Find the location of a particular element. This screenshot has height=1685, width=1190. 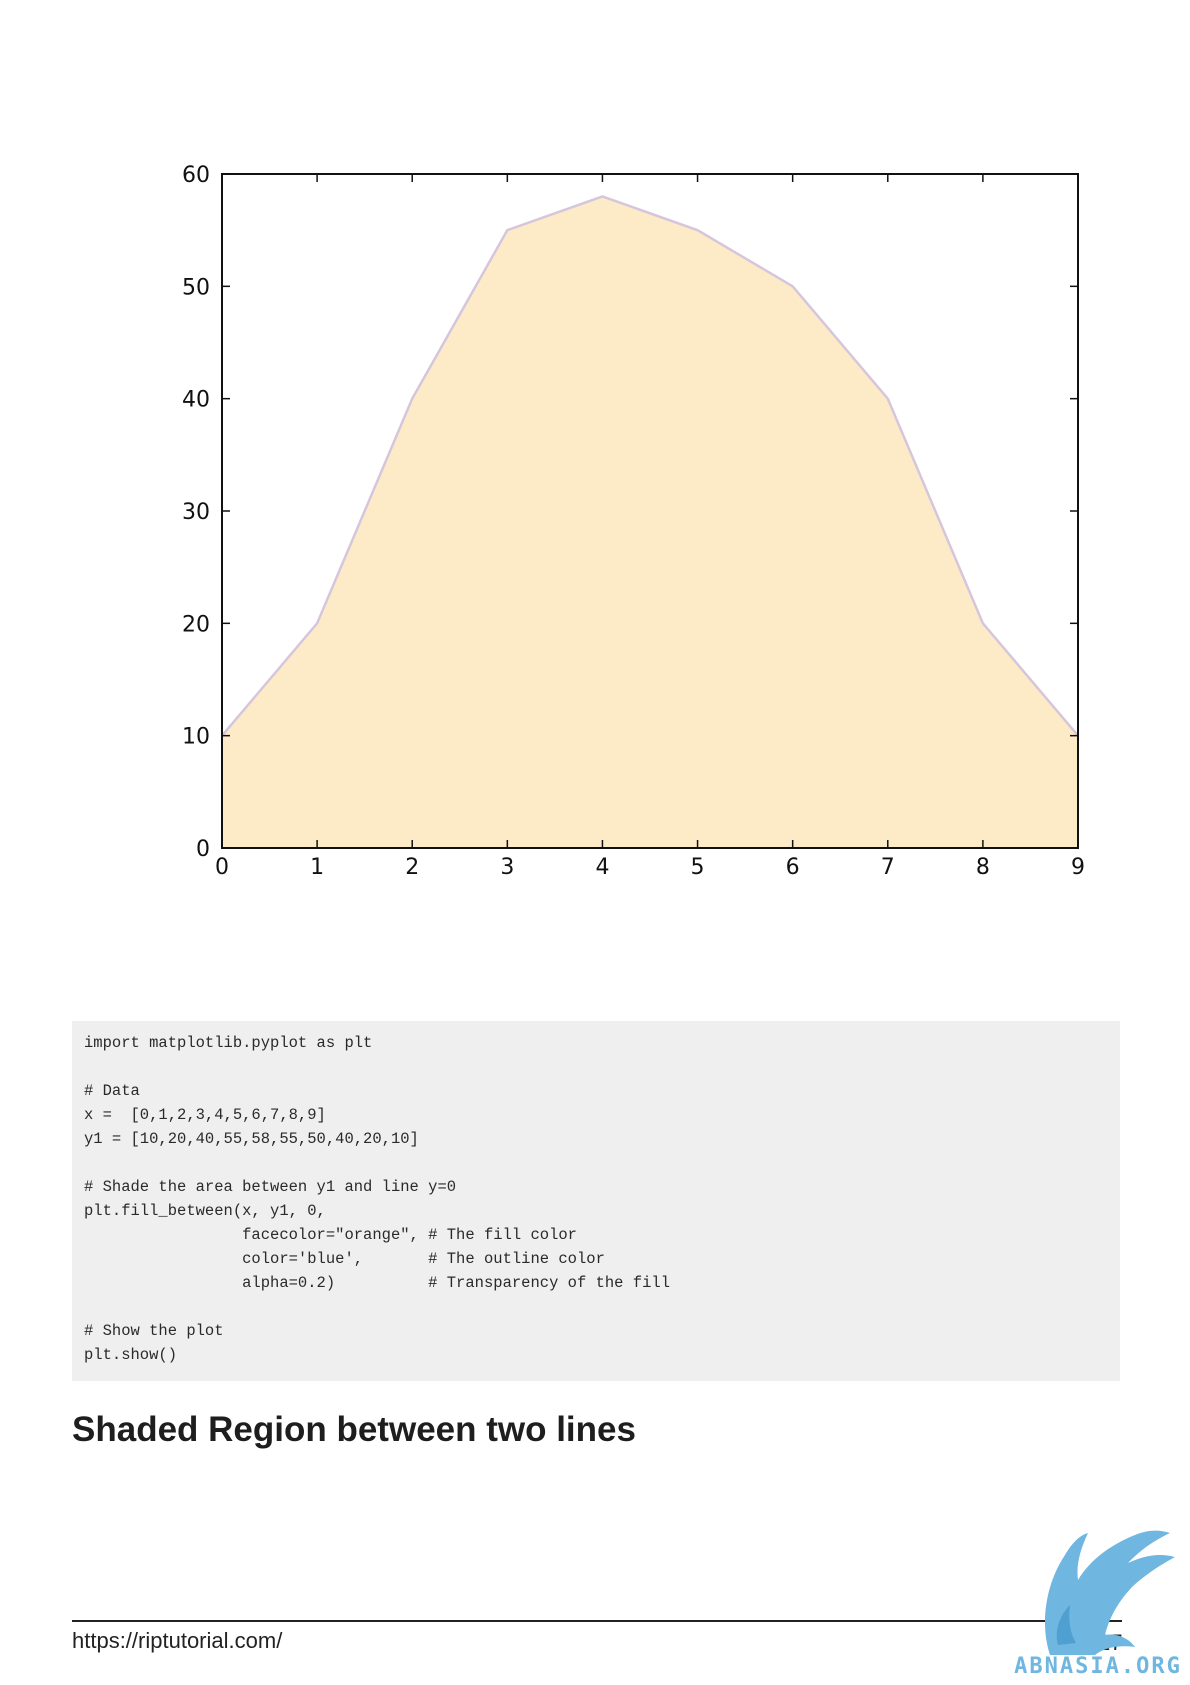

x-tick-label: 0 is located at coordinates (222, 867).